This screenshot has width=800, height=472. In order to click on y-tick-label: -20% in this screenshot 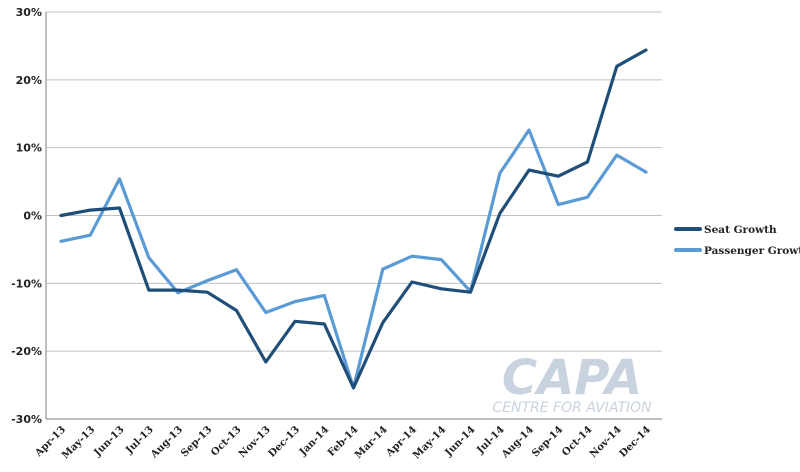, I will do `click(26, 351)`.